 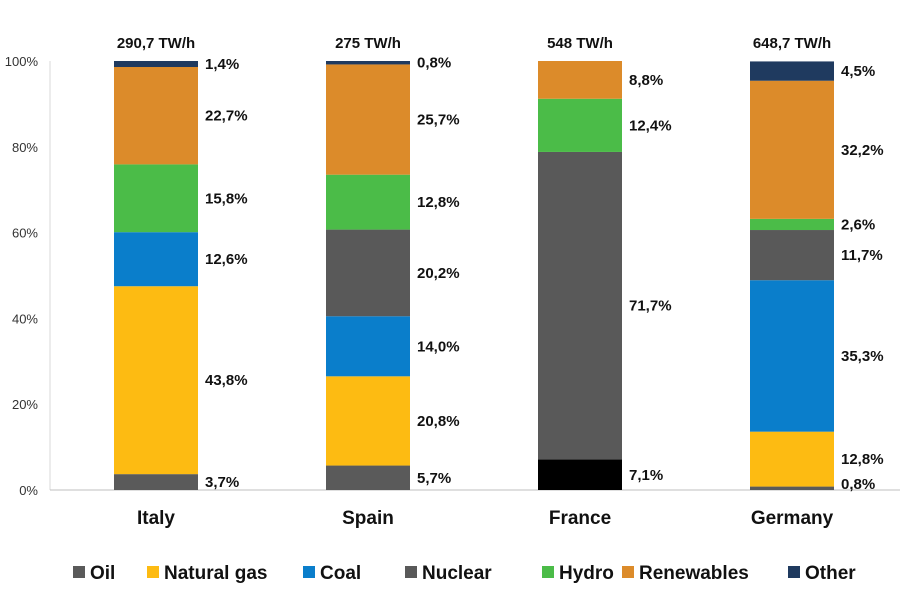 What do you see at coordinates (862, 150) in the screenshot?
I see `data-label: 32,2%` at bounding box center [862, 150].